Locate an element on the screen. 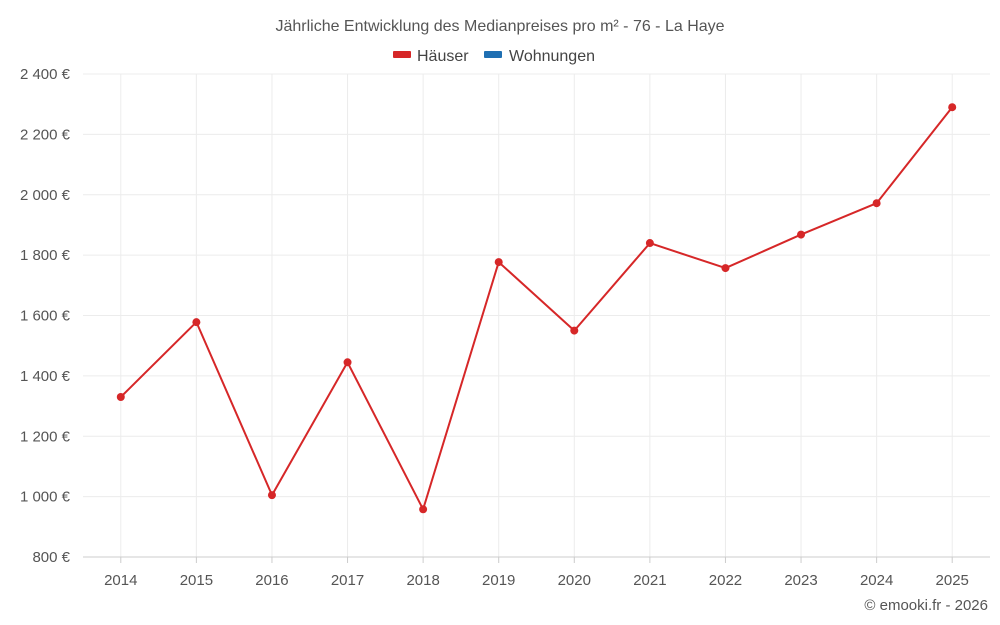 The height and width of the screenshot is (625, 1000). legend-item-haeuser: Häuser is located at coordinates (431, 56).